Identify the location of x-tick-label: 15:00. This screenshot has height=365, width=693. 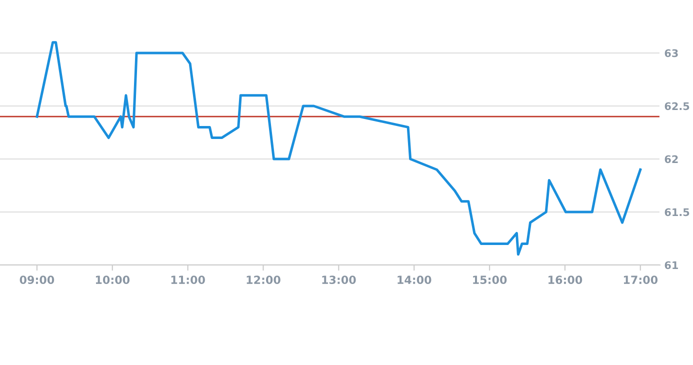
(490, 280).